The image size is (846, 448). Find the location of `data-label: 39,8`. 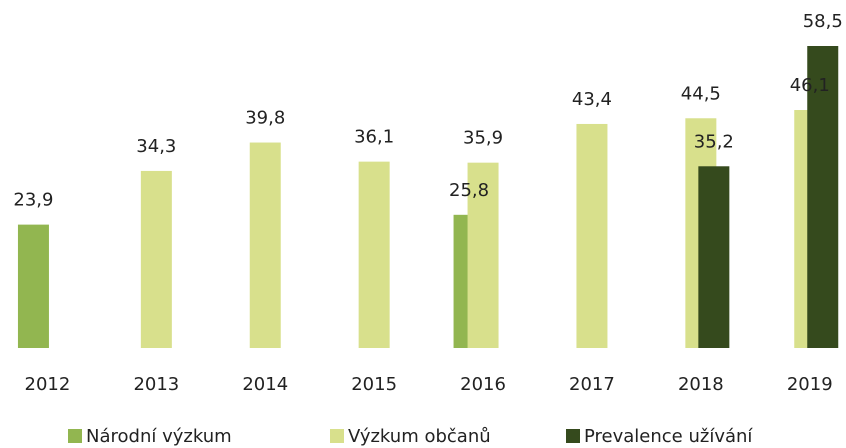

data-label: 39,8 is located at coordinates (265, 118).